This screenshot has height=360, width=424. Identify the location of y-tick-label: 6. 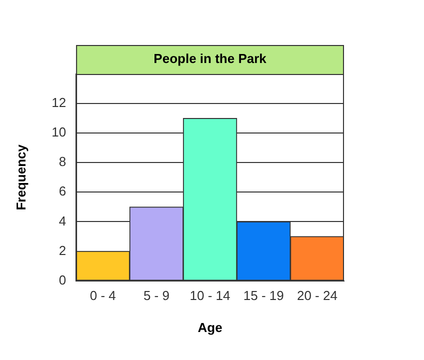
(62, 191).